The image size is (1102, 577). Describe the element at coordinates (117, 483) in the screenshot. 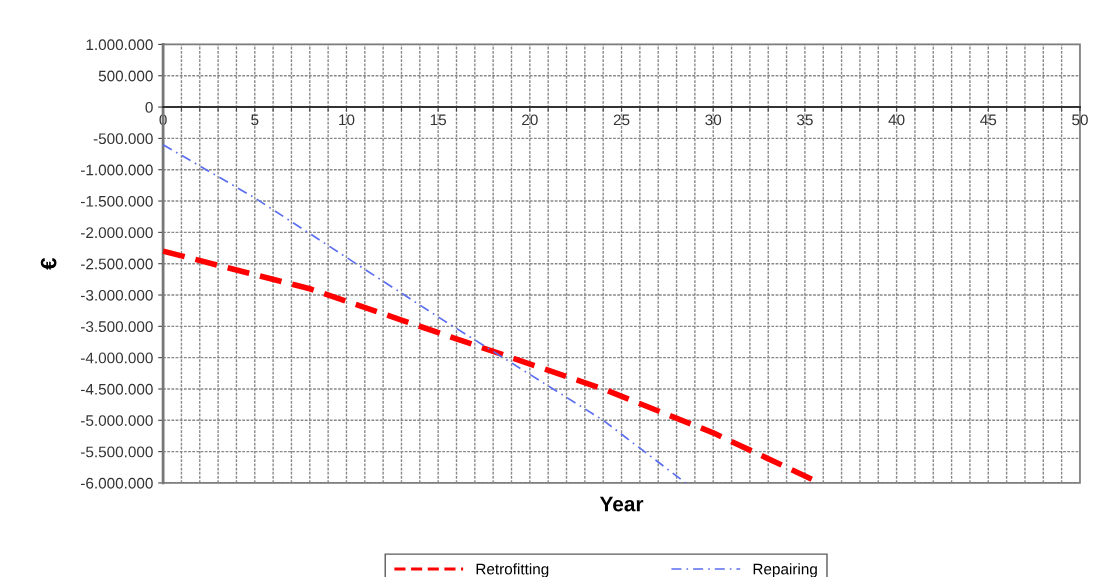

I see `y-tick-label: -6.000.000` at that location.